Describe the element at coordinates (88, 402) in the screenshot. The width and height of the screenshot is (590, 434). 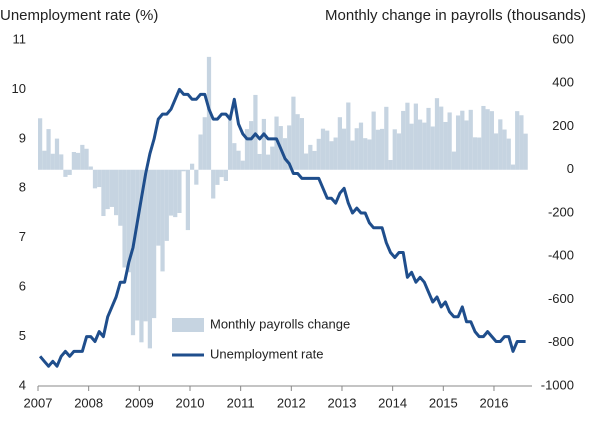
I see `x-tick-label: 2008` at that location.